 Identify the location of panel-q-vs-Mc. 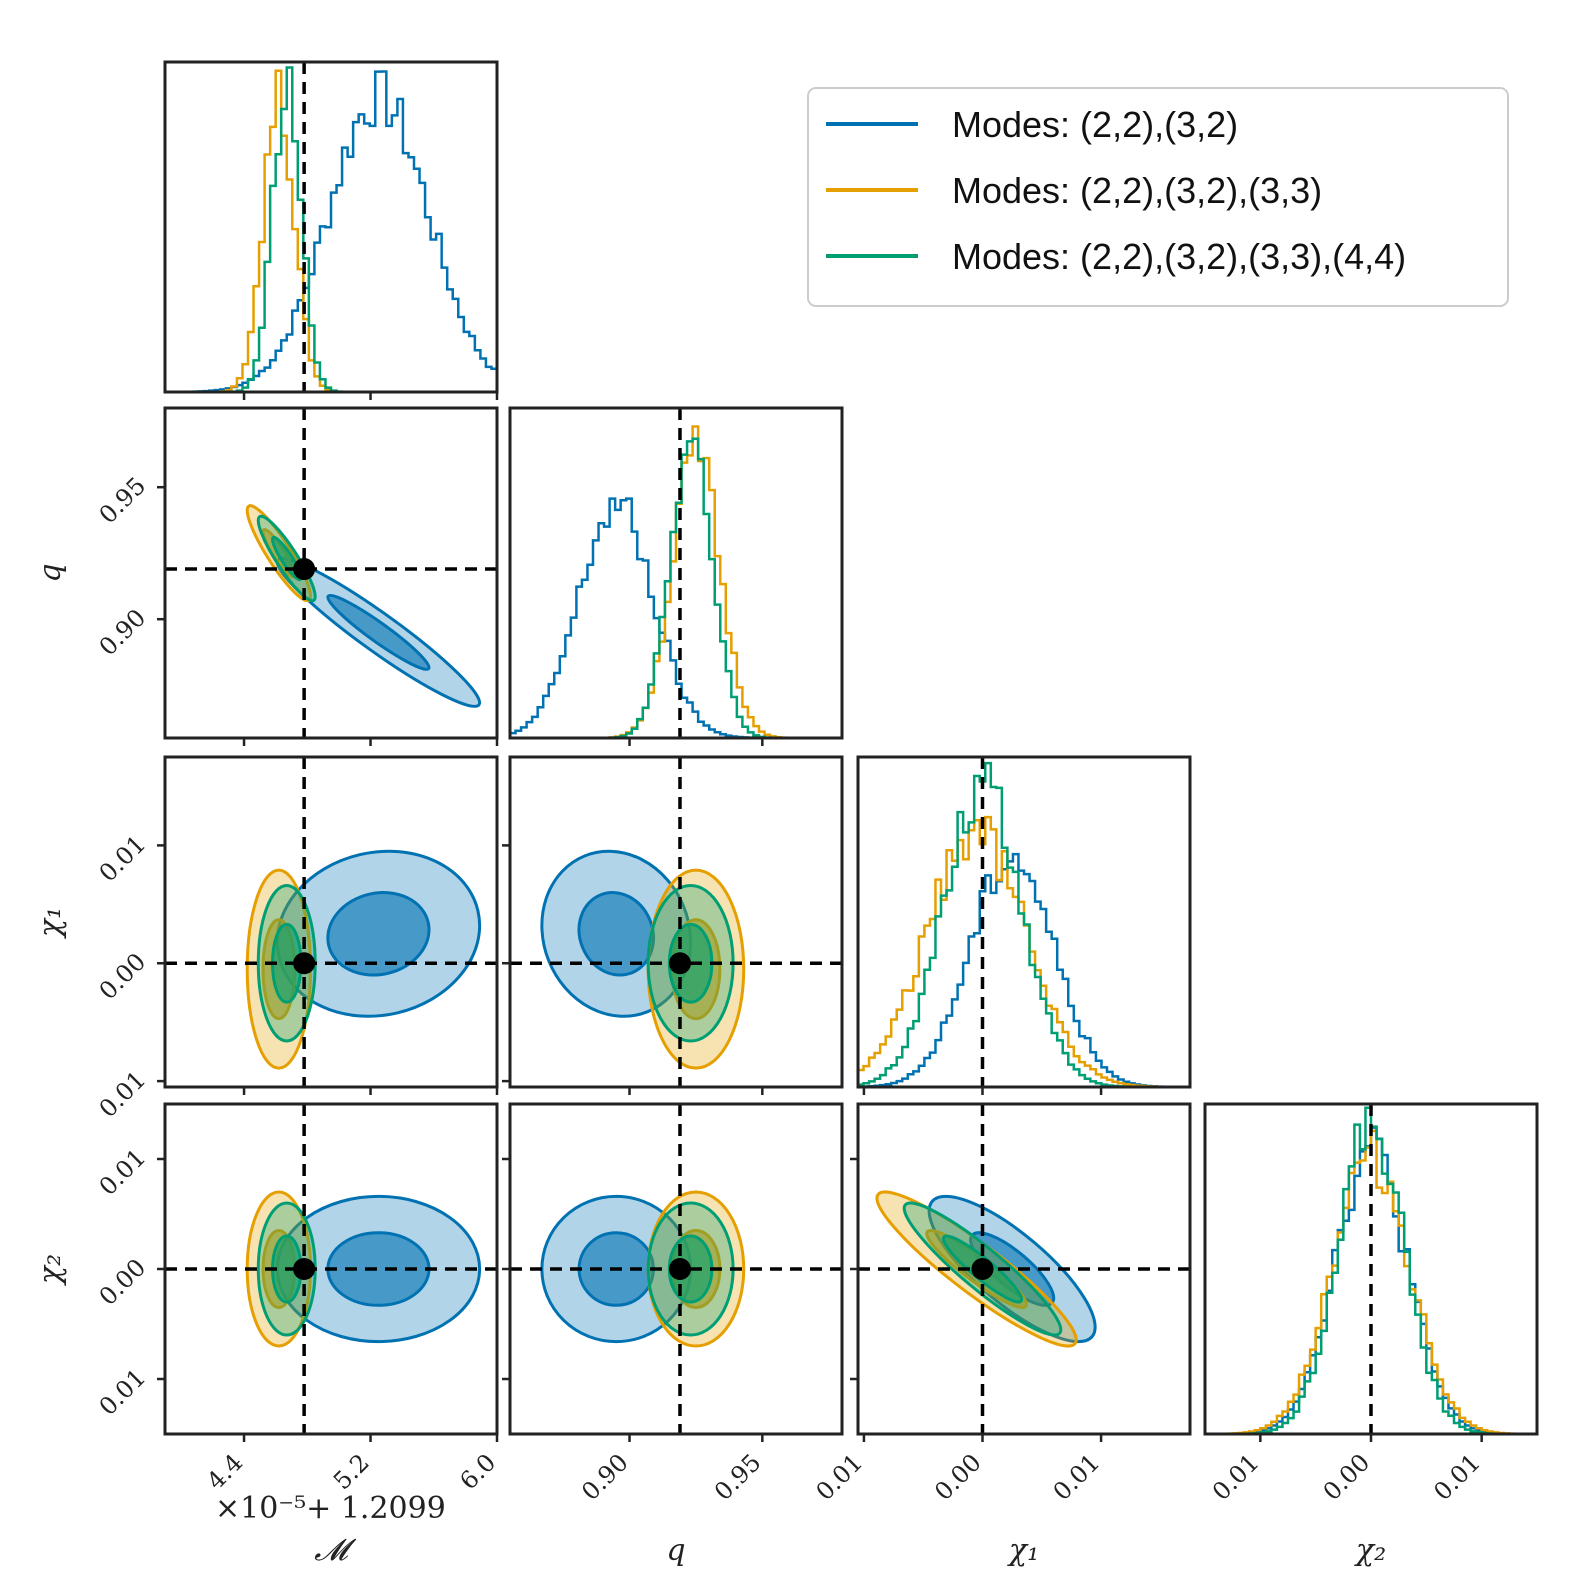
(328, 576).